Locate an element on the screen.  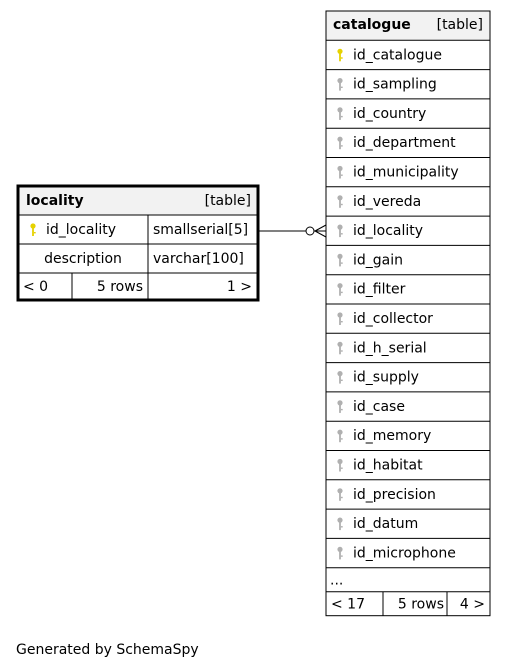
catalogue-column-row: id_datum is located at coordinates (408, 520).